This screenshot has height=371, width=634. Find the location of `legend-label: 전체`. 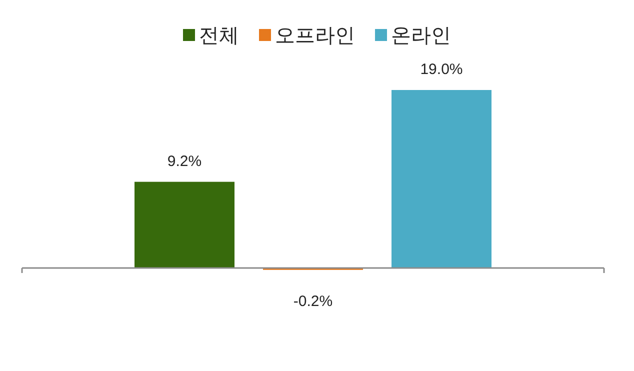

legend-label: 전체 is located at coordinates (219, 36).